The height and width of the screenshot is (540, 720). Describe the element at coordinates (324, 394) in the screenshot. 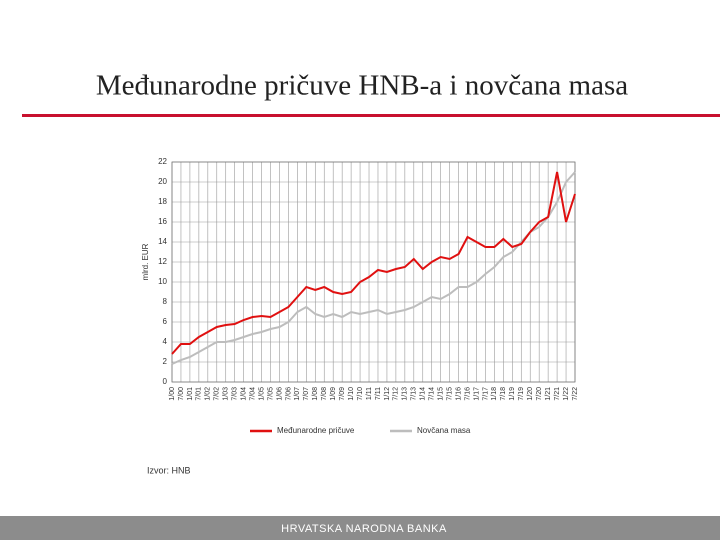

I see `x-tick-label: 7/08` at that location.